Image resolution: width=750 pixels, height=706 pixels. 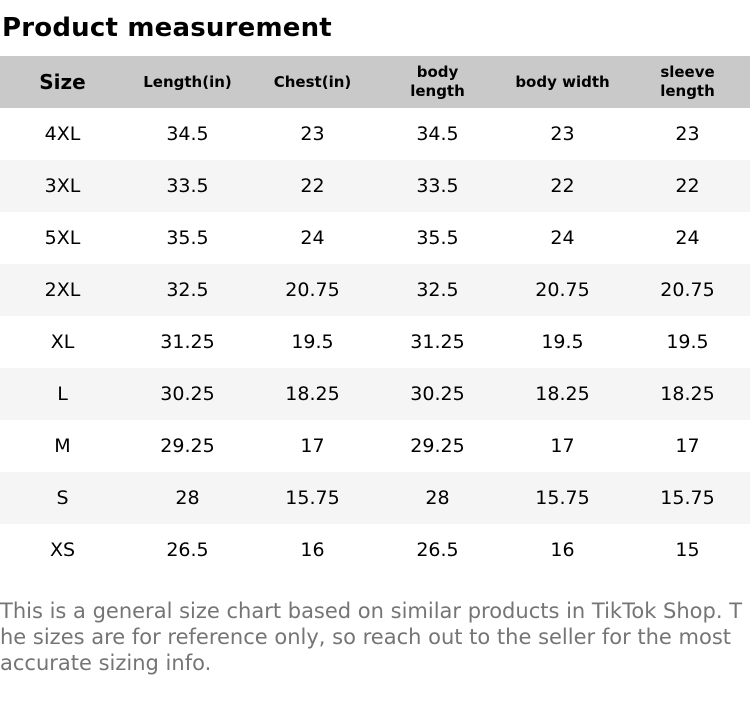 I want to click on header-length-in: Length(in), so click(x=187, y=81).